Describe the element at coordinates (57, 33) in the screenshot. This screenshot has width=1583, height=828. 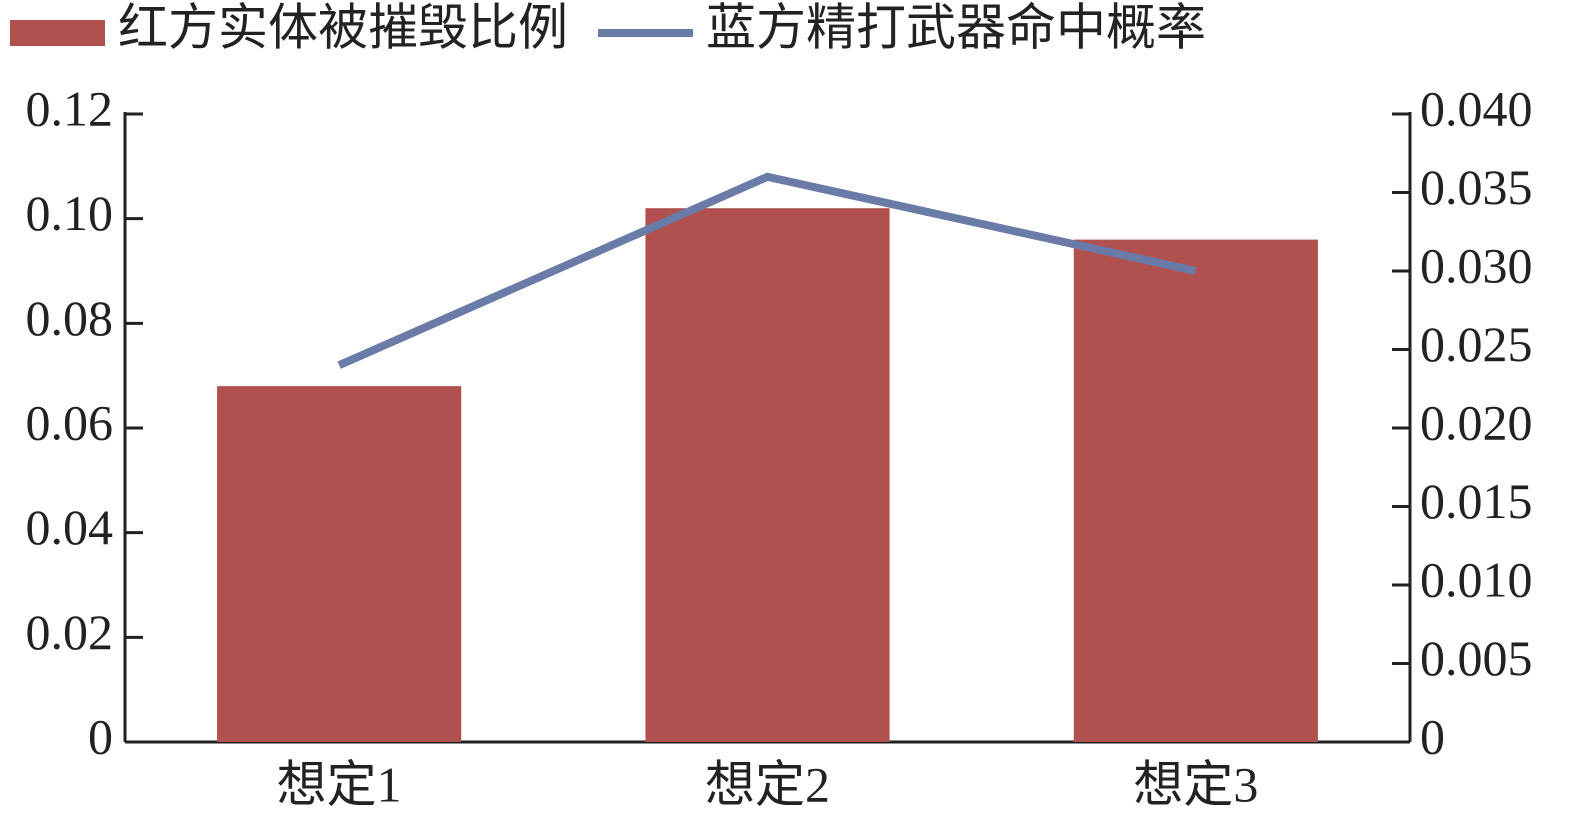
I see `legend-swatch` at that location.